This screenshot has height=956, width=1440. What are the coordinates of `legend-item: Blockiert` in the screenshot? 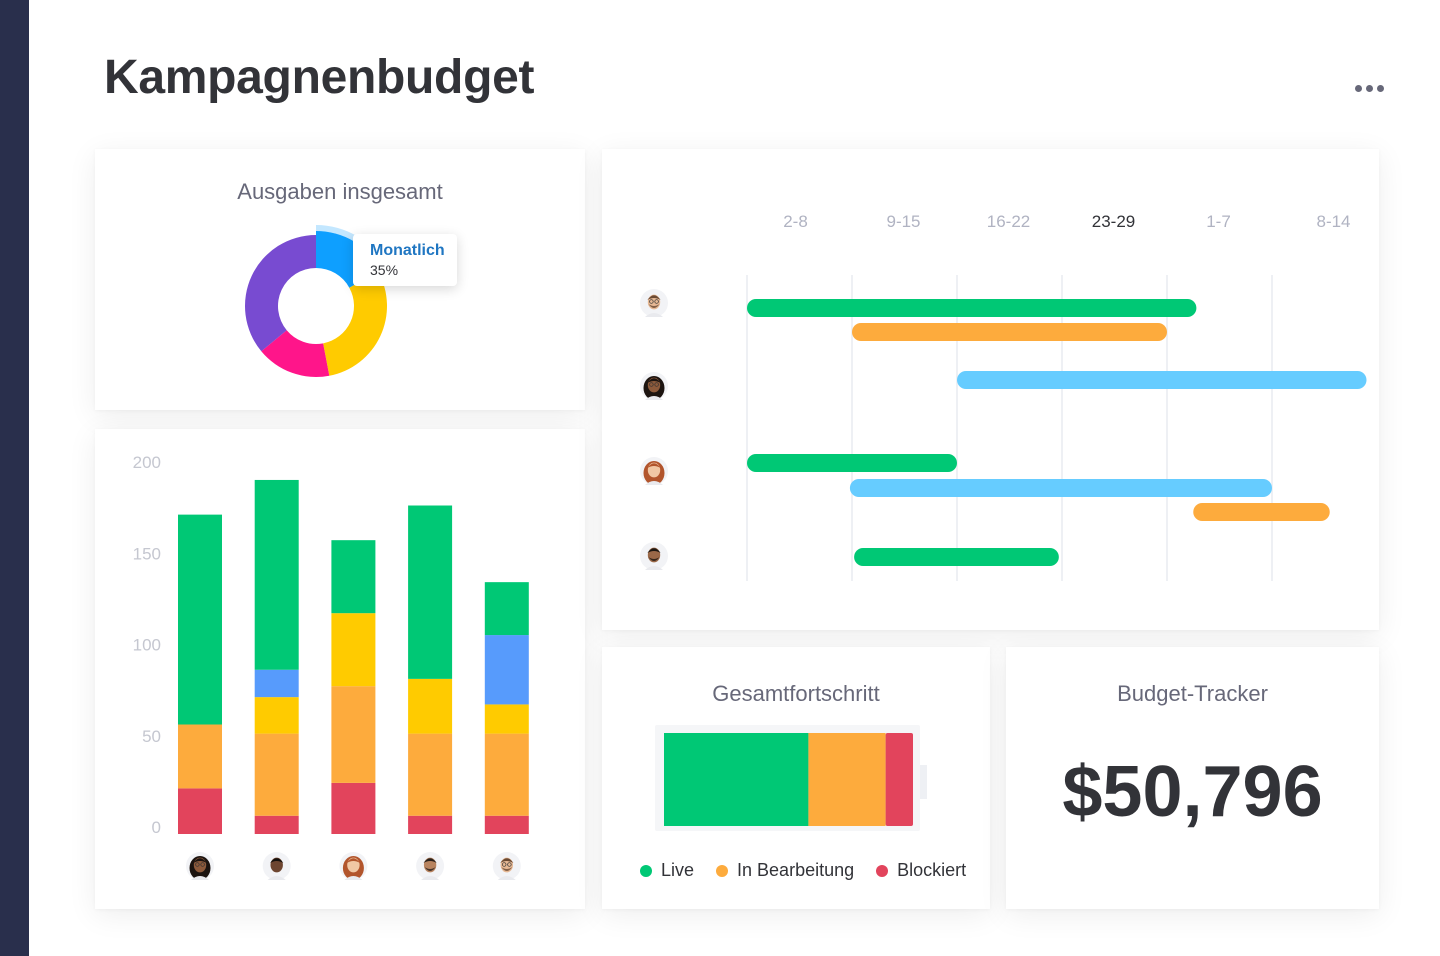 It's located at (921, 870).